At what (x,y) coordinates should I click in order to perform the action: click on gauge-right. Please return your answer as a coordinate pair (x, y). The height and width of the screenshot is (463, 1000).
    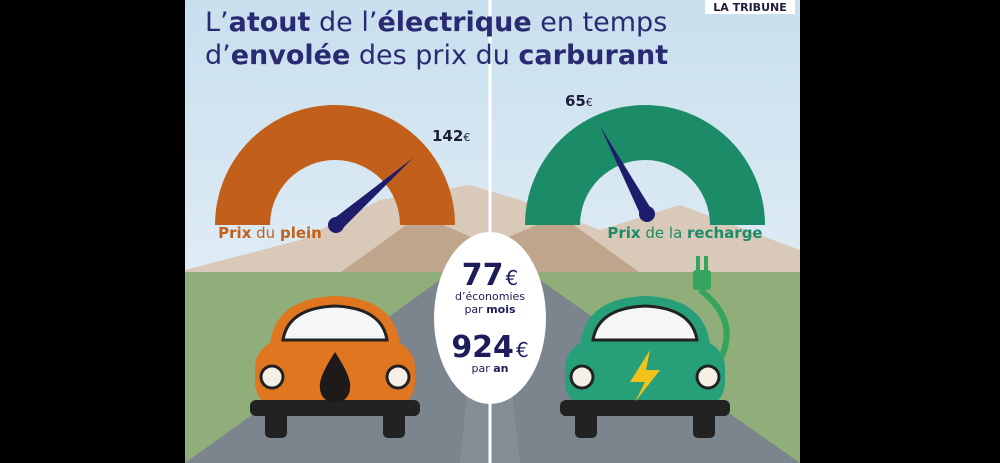
    Looking at the image, I should click on (645, 165).